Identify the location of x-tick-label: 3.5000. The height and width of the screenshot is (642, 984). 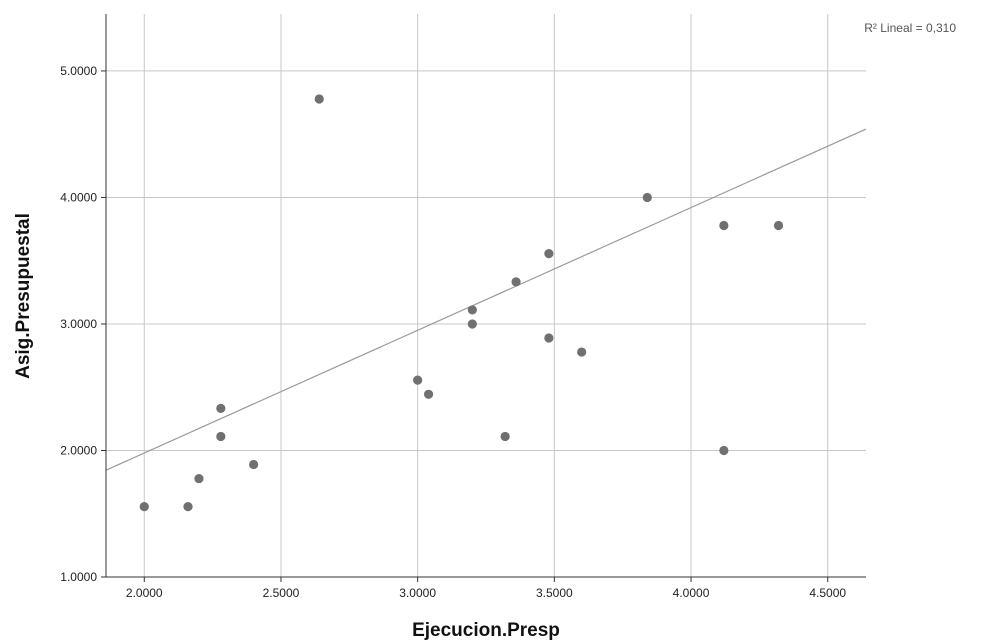
(554, 593).